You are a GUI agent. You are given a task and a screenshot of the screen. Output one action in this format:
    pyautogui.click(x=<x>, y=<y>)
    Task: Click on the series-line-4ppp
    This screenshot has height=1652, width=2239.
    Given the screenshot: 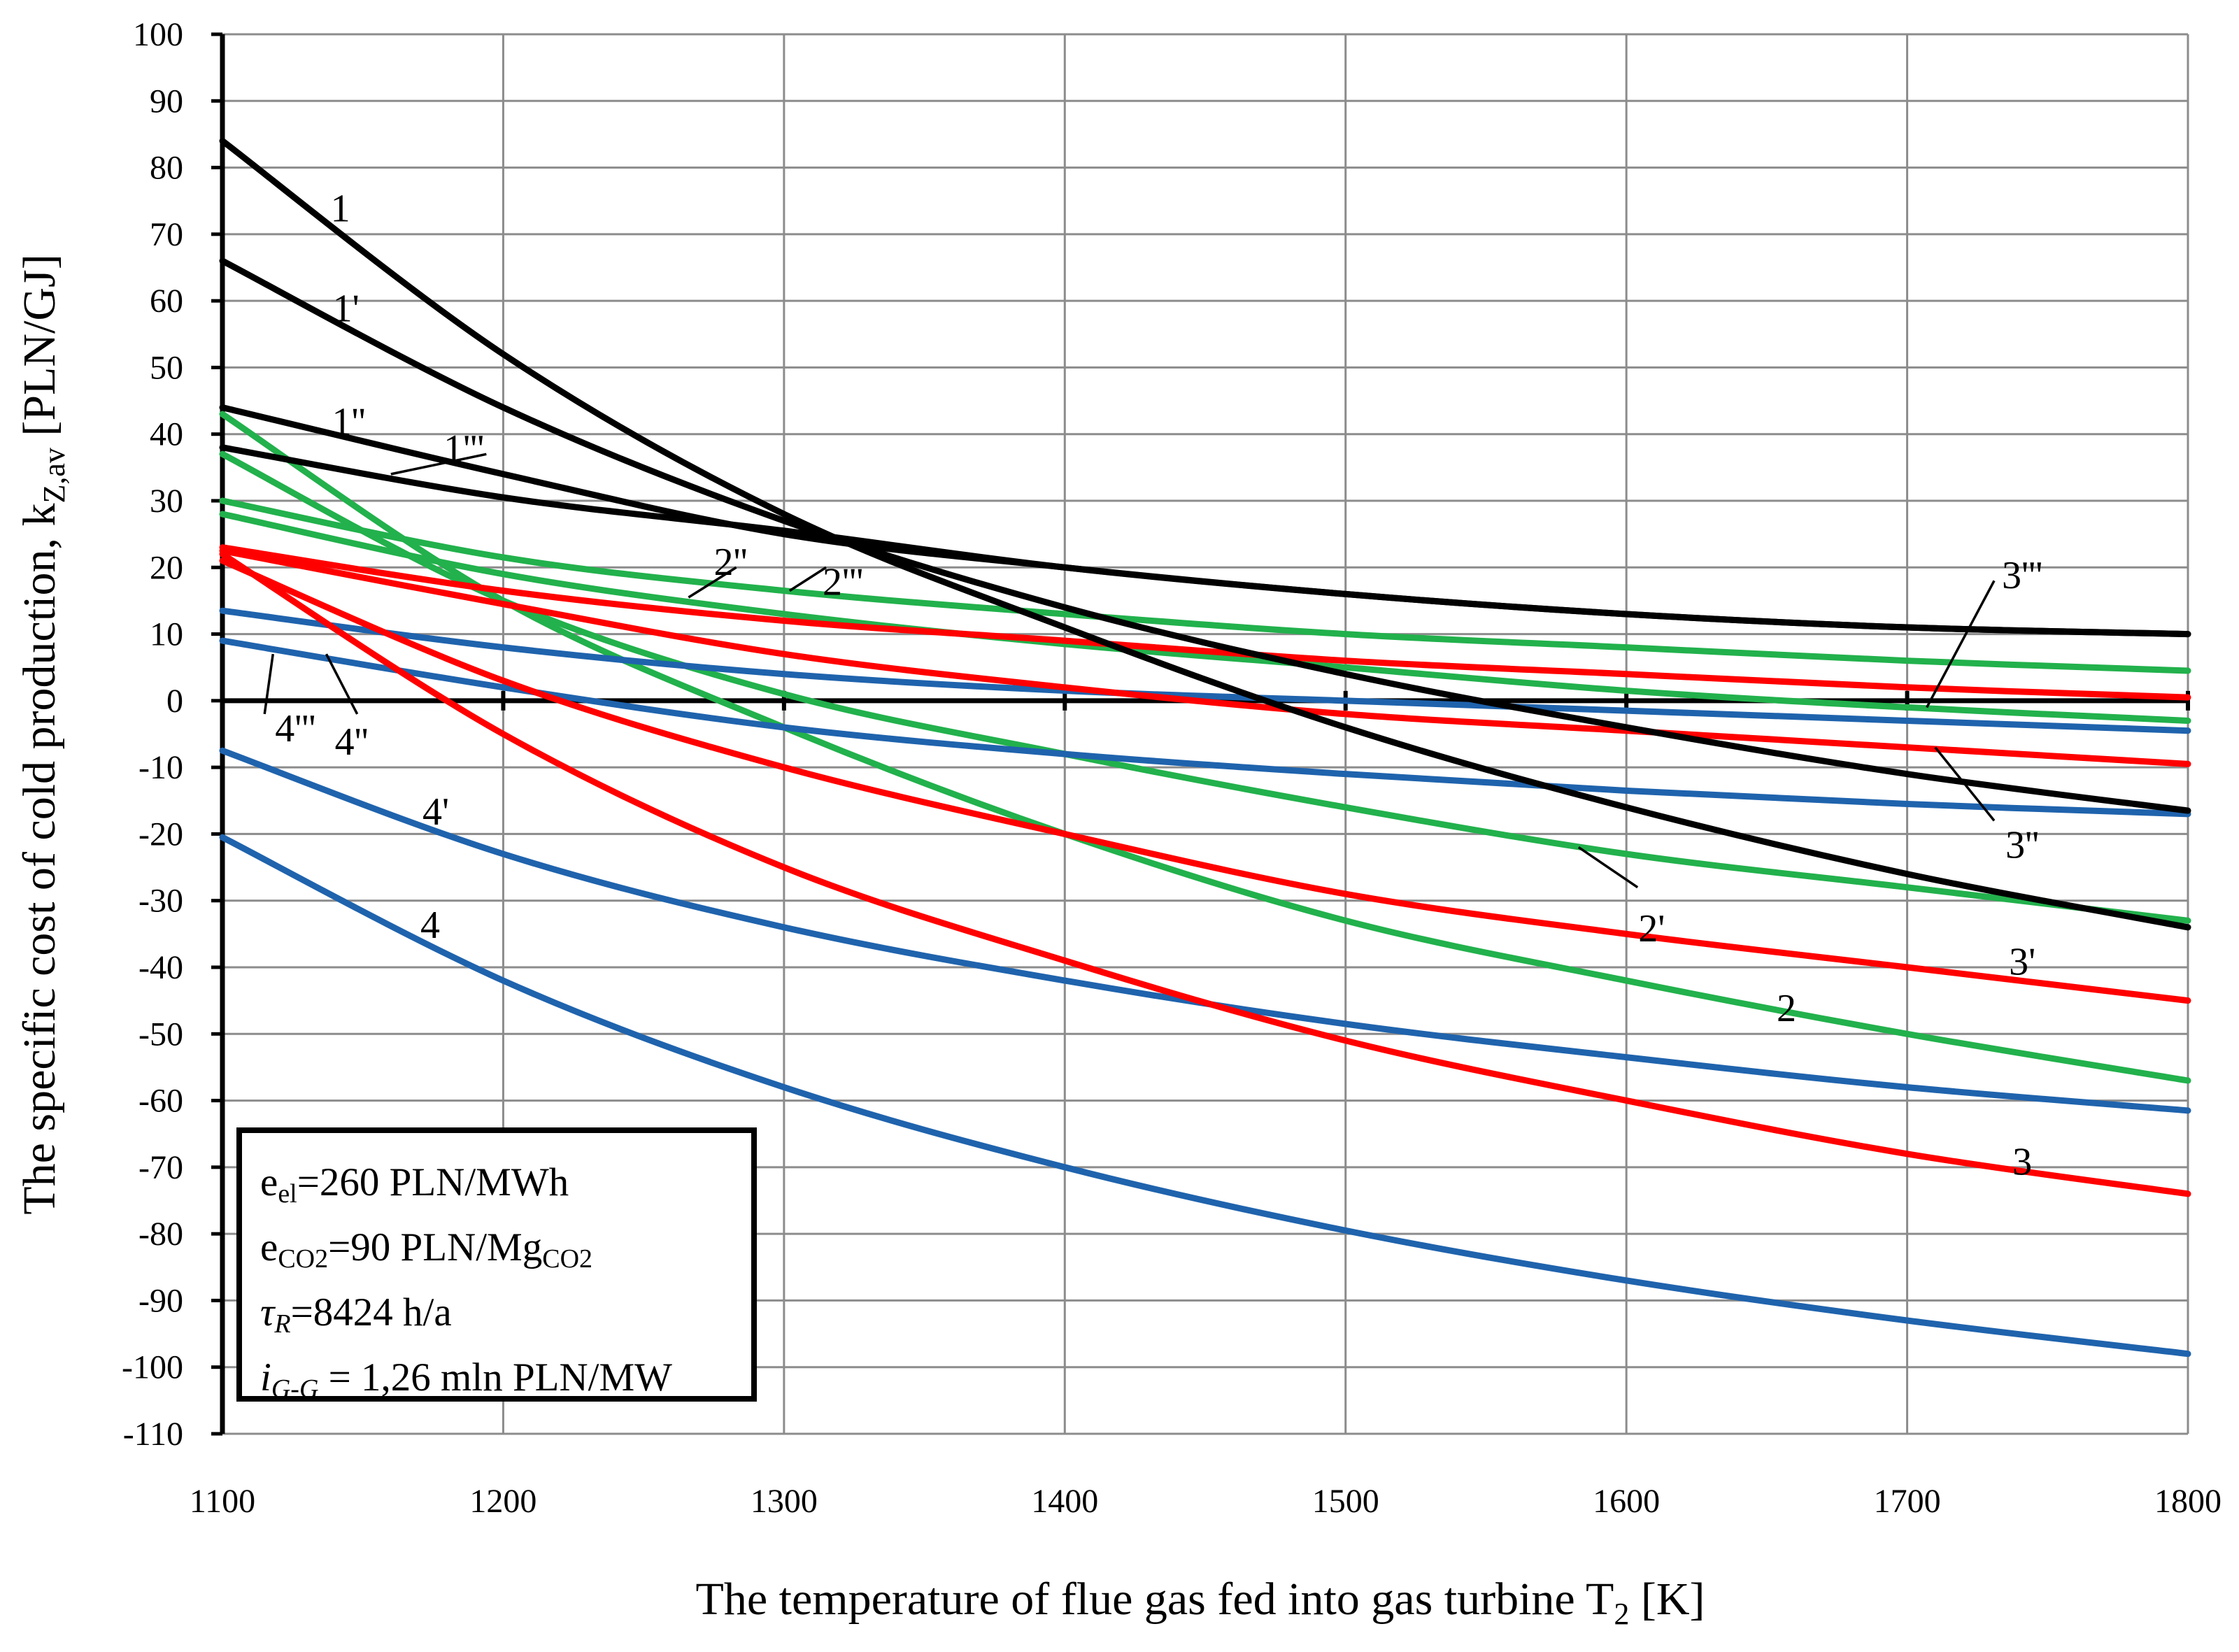 What is the action you would take?
    pyautogui.click(x=1205, y=670)
    